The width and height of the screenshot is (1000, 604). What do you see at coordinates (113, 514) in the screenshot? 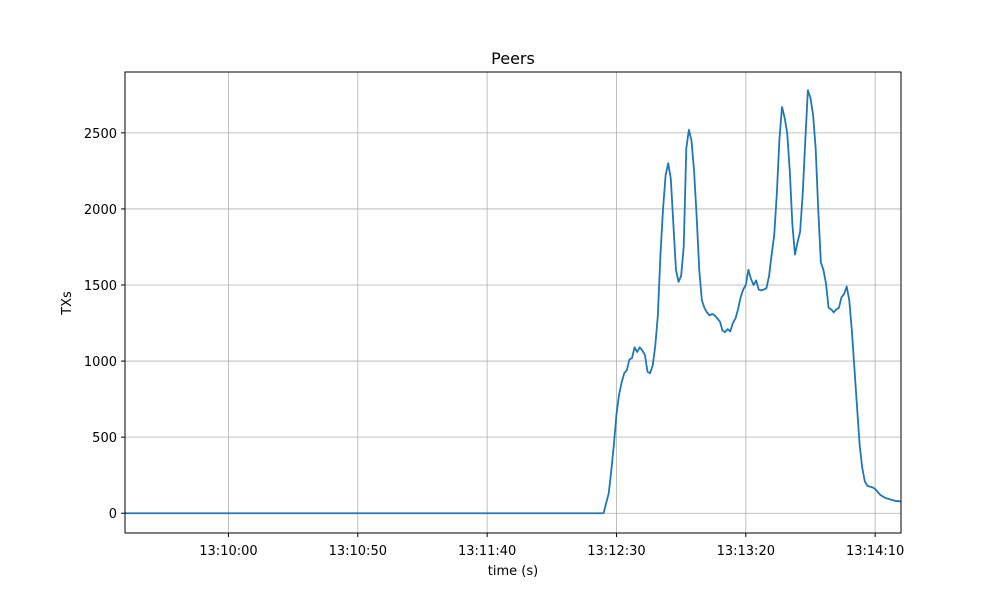
I see `y-tick-label: 0` at bounding box center [113, 514].